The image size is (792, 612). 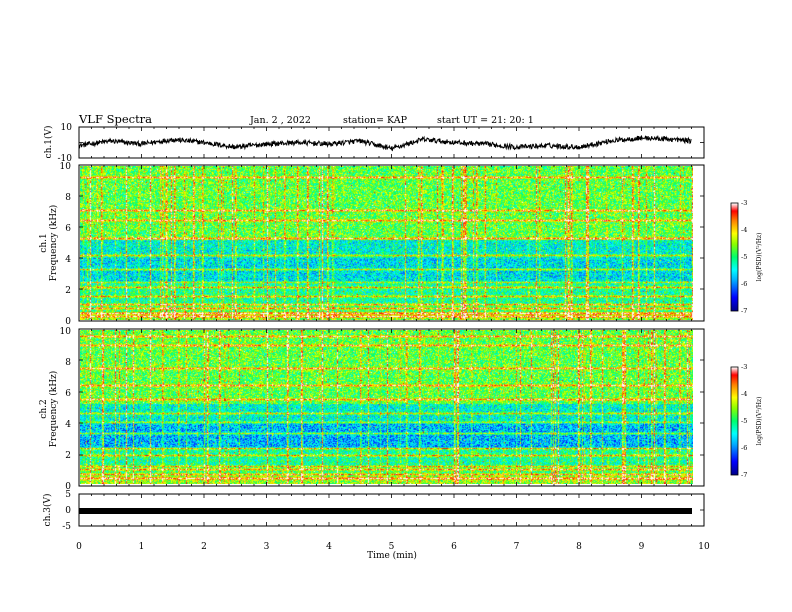 I want to click on ch2-colorbar-frame, so click(x=734, y=421).